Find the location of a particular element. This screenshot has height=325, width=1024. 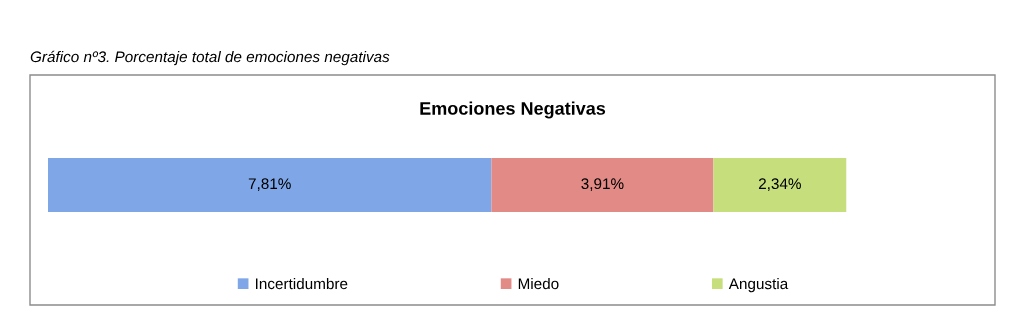

text: Gráfico nº3. Porcentaje total de emociones negativas is located at coordinates (210, 58).